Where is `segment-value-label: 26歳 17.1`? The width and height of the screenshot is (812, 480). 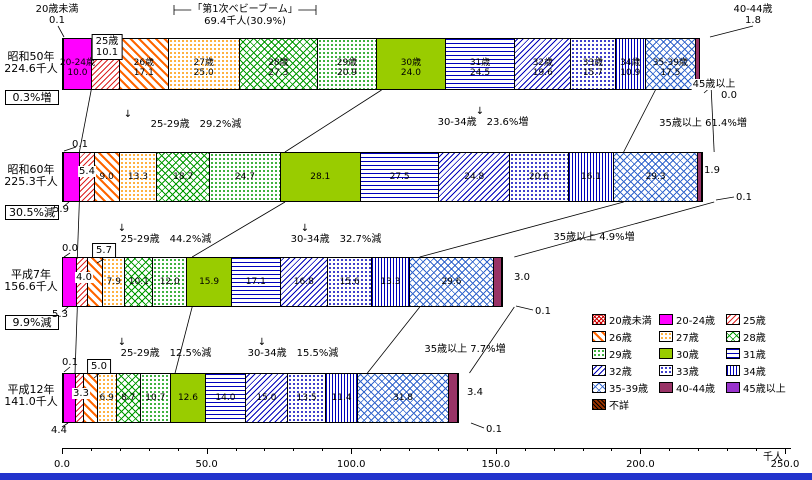 segment-value-label: 26歳 17.1 is located at coordinates (144, 67).